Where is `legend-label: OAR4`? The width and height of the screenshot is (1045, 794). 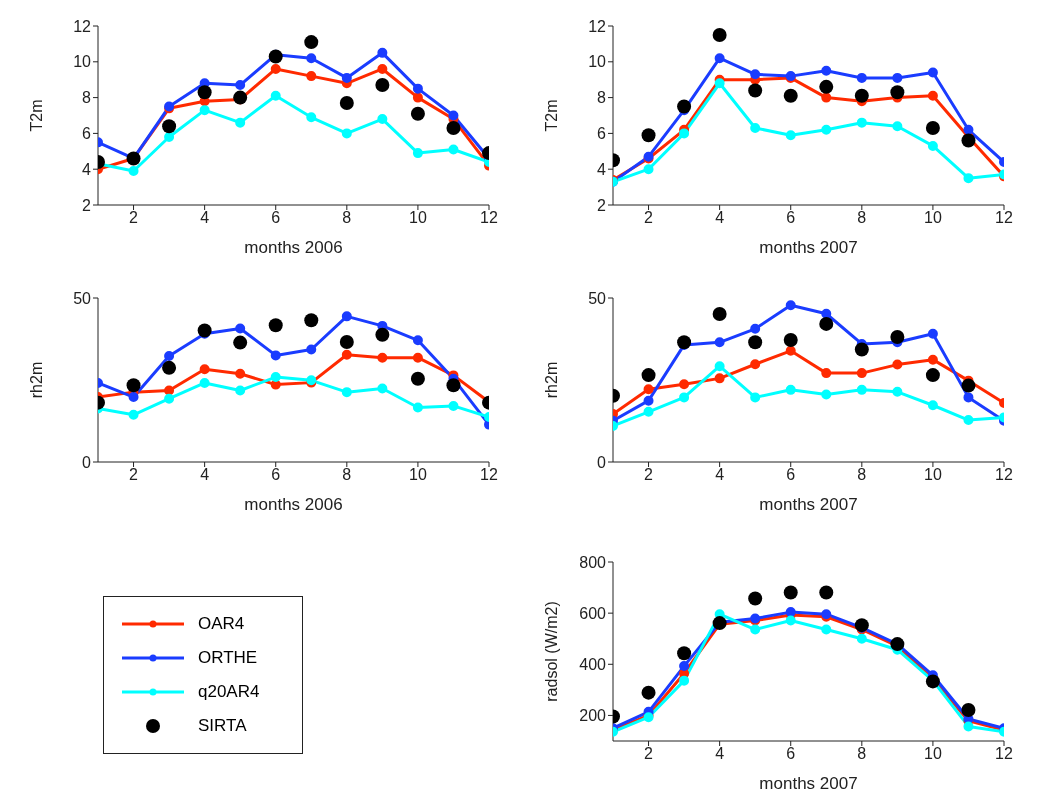
legend-label: OAR4 is located at coordinates (221, 624).